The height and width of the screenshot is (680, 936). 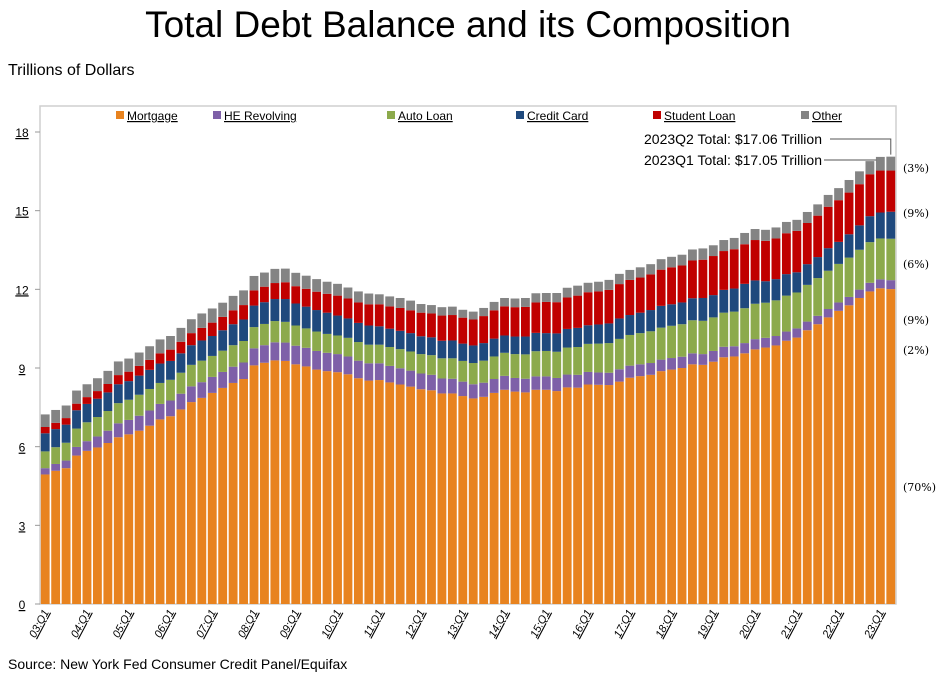 I want to click on y-tick-label: 3, so click(x=22, y=526).